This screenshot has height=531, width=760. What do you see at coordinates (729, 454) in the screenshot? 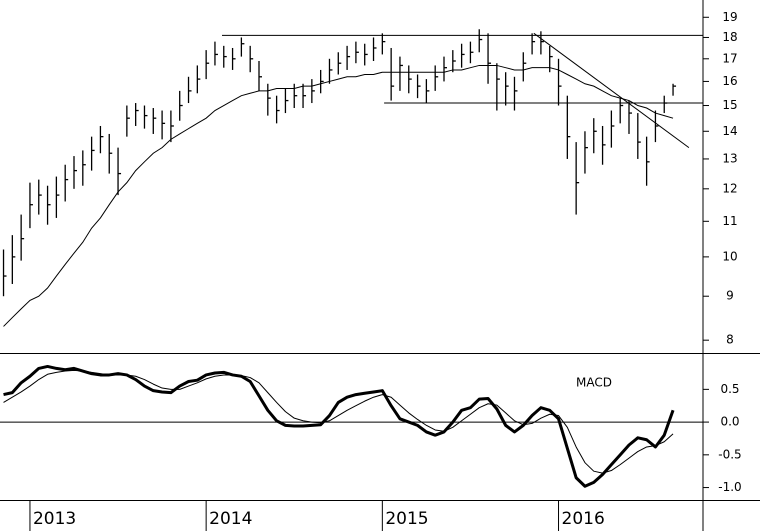
I see `y-tick-label: -0.5` at bounding box center [729, 454].